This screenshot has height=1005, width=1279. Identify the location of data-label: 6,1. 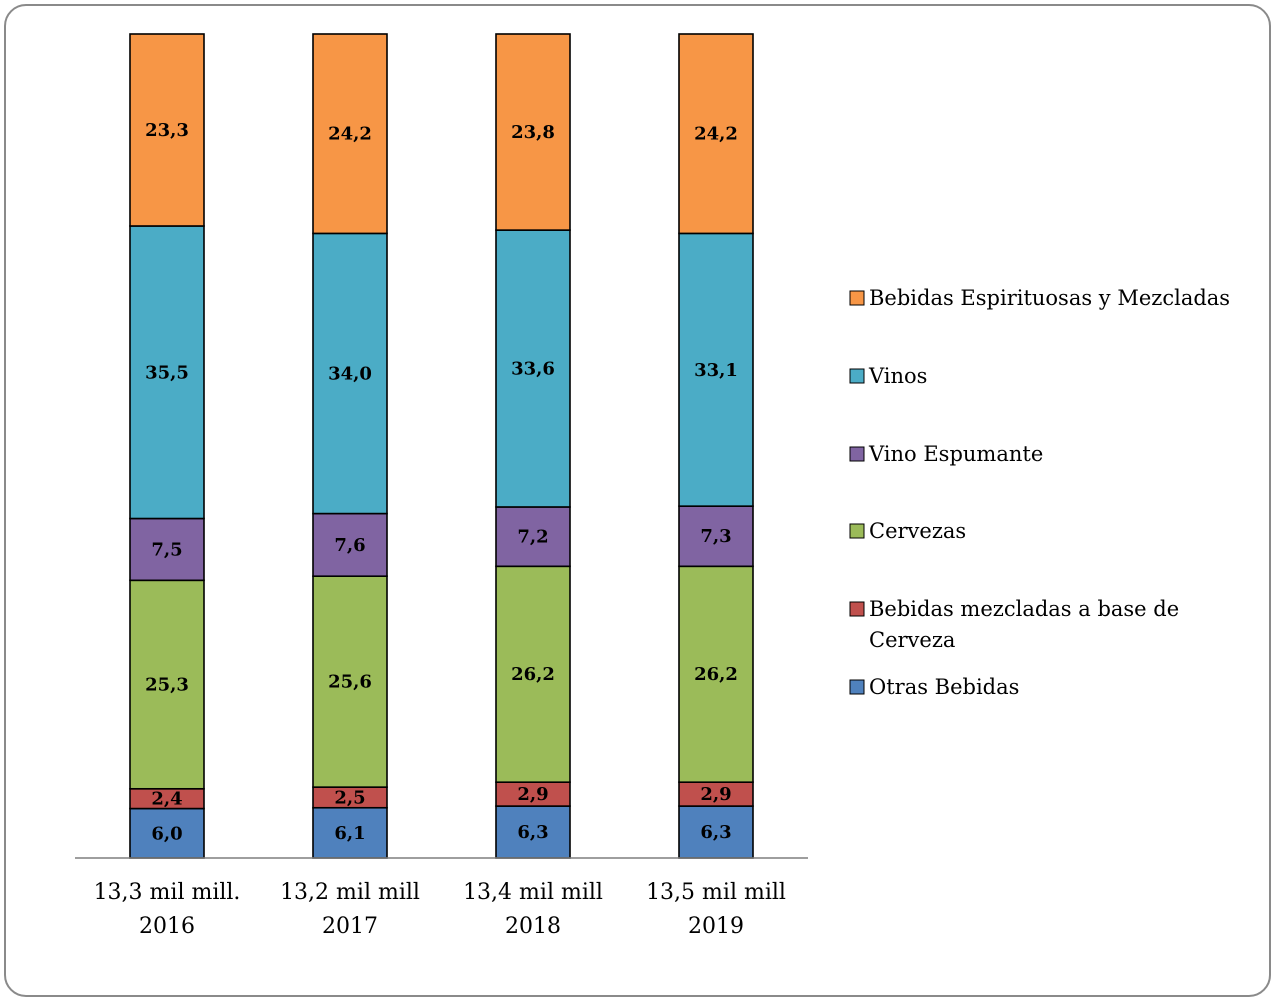
(349, 833).